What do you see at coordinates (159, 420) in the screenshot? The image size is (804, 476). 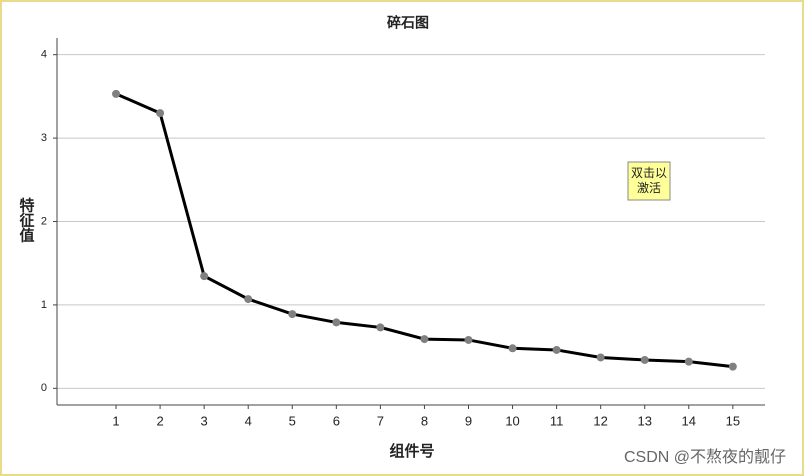 I see `x-tick-label: 2` at bounding box center [159, 420].